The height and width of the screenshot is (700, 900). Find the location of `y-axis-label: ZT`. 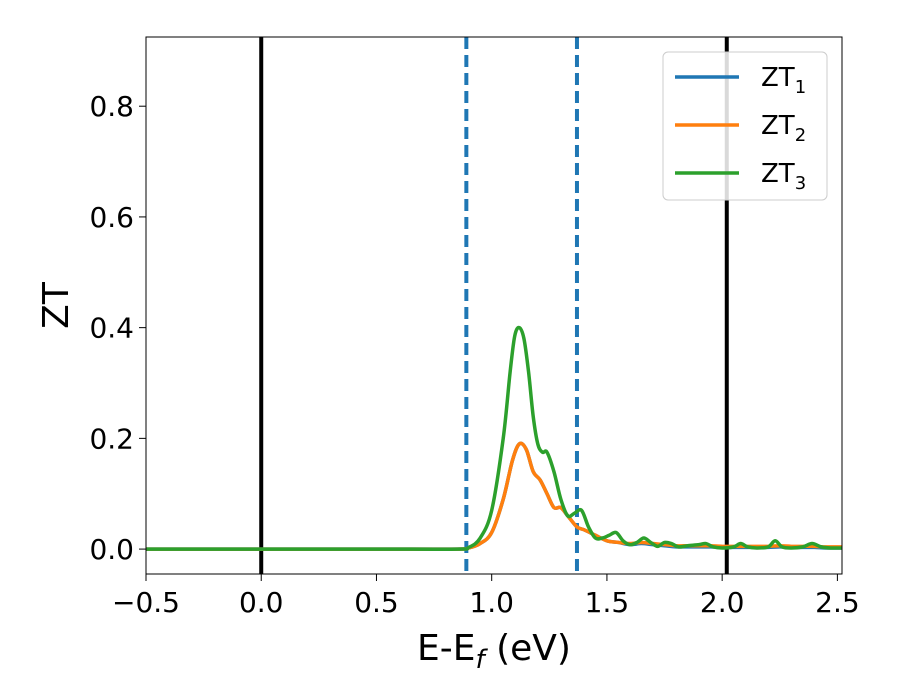

y-axis-label: ZT is located at coordinates (56, 305).